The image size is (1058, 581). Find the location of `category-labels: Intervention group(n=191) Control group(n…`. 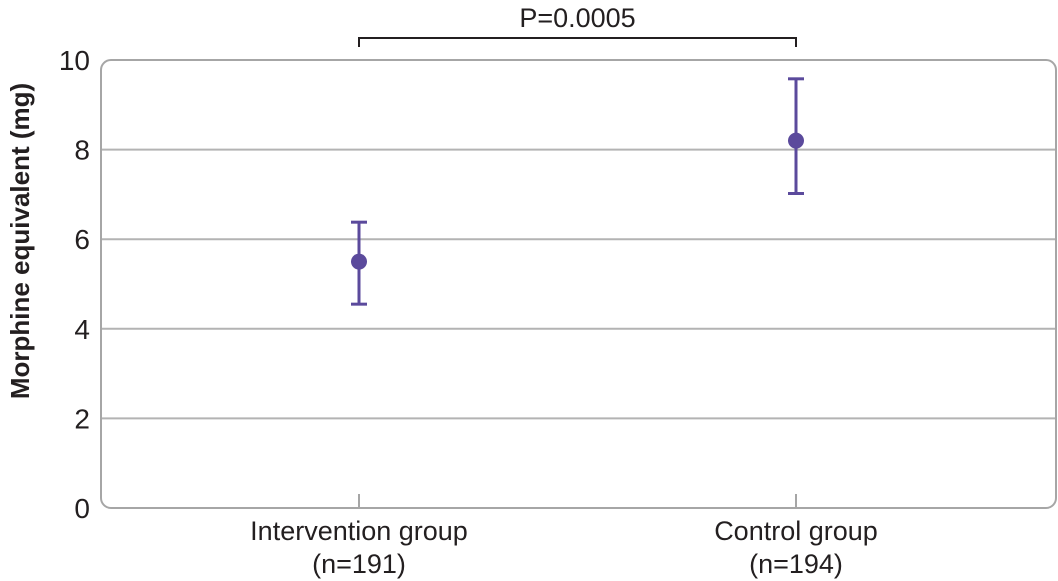

category-labels: Intervention group(n=191) Control group(n… is located at coordinates (564, 547).